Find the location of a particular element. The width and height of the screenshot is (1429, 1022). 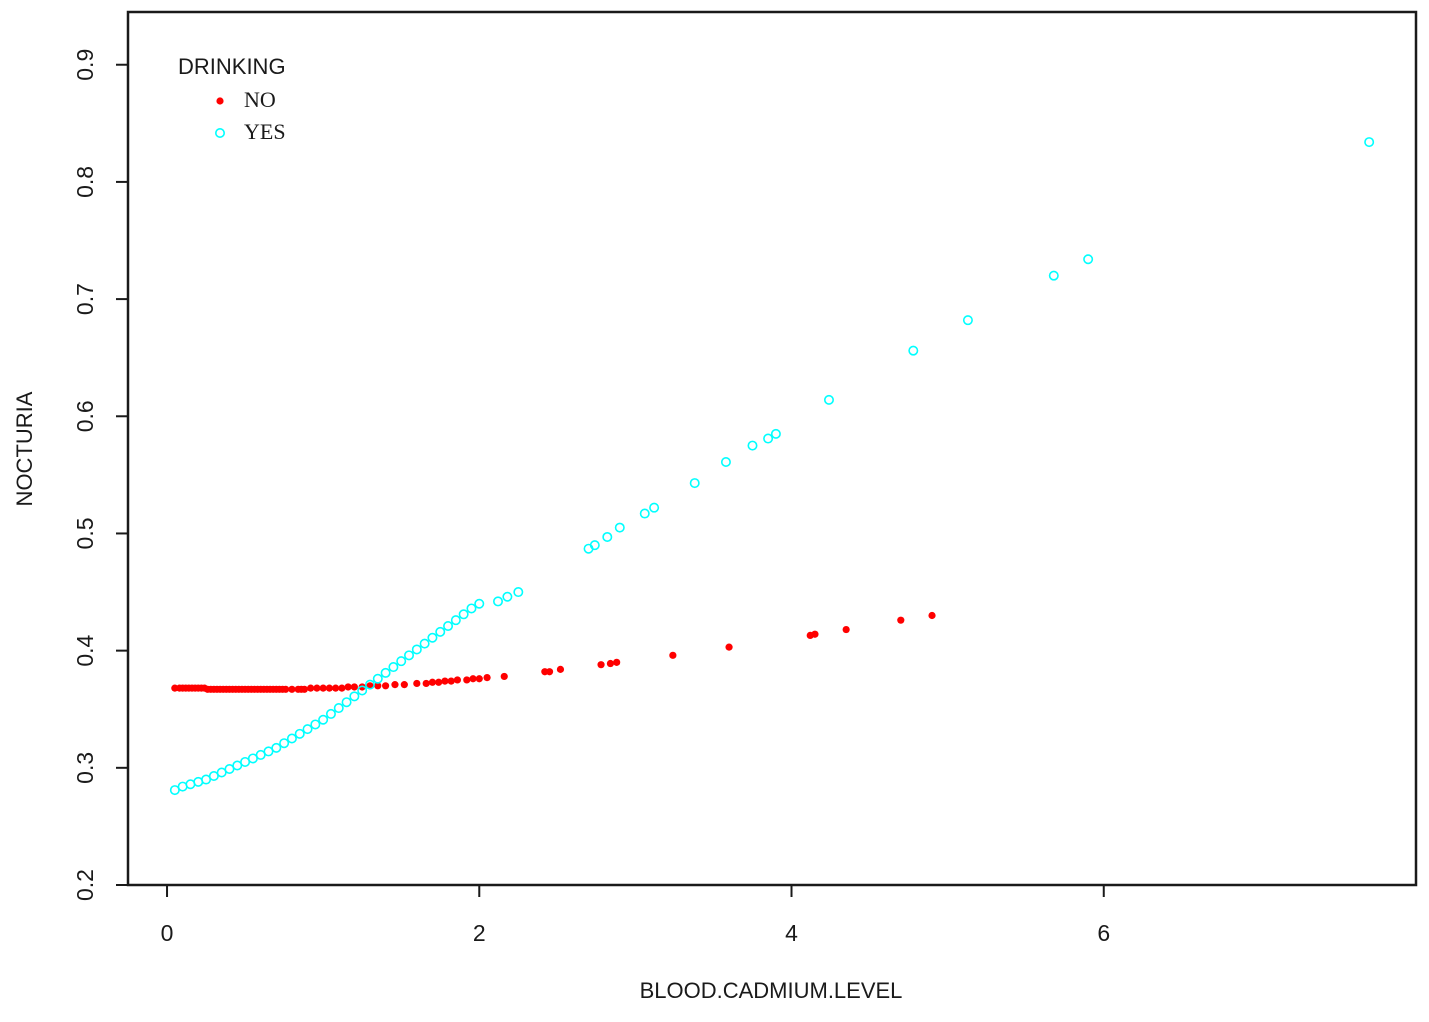

y-tick-label: 0.6 is located at coordinates (85, 416).